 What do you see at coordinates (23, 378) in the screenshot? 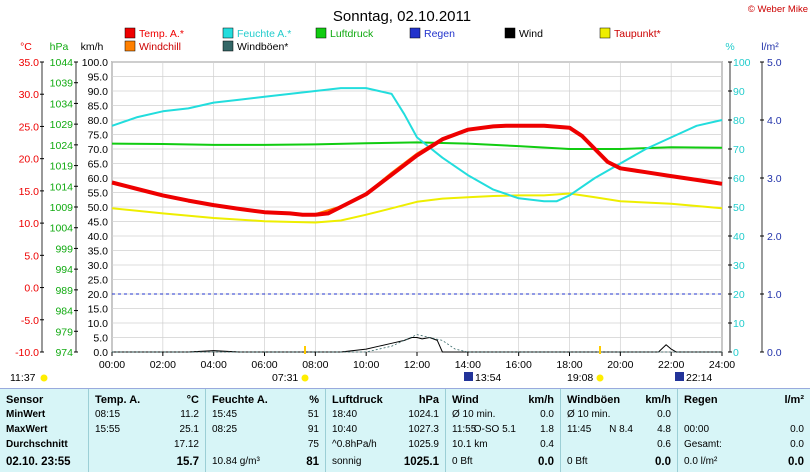
I see `moonset-time: 11:37` at bounding box center [23, 378].